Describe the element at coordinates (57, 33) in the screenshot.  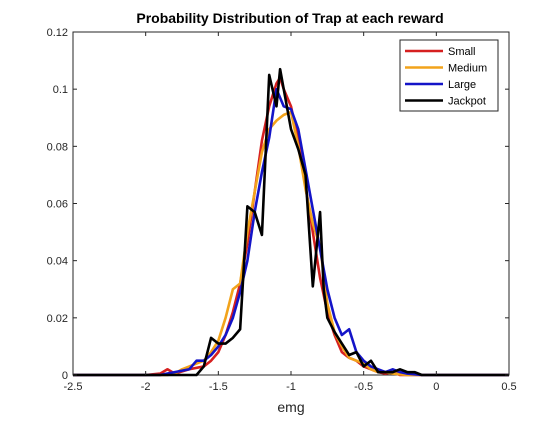
I see `y-tick-label: 0.12` at that location.